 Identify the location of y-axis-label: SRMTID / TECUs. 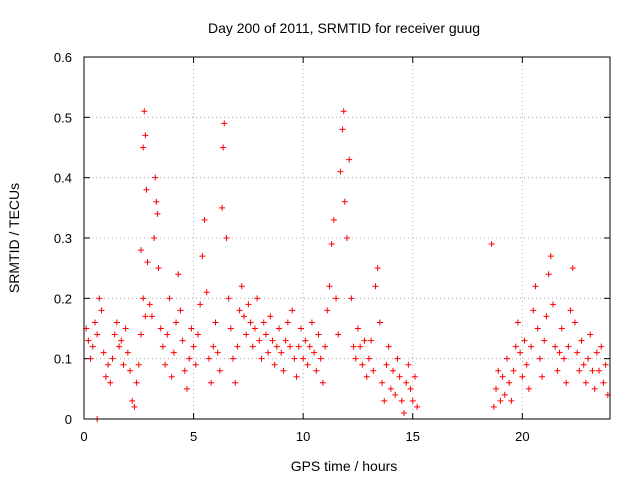
(14, 238).